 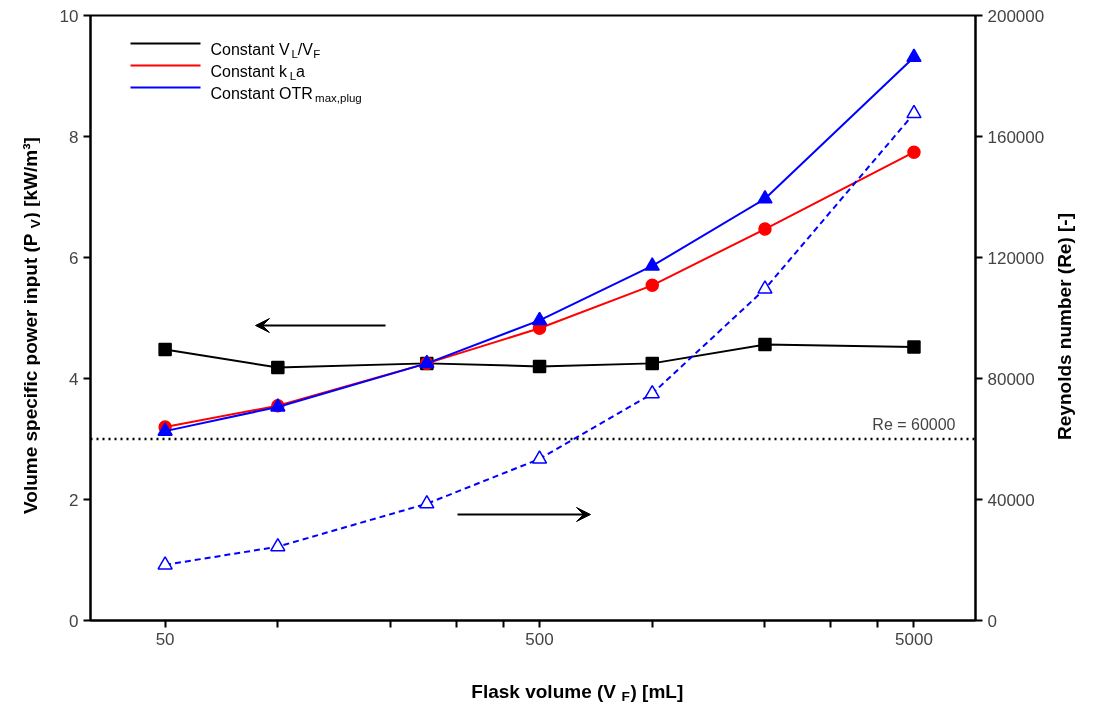 I want to click on y-tick-label: 2, so click(x=74, y=500).